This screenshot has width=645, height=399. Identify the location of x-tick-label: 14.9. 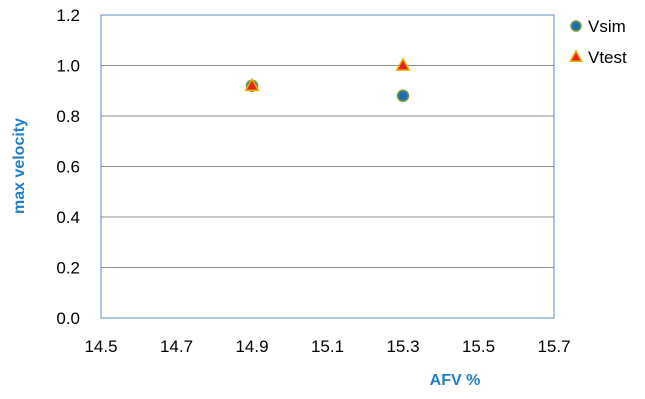
(251, 346).